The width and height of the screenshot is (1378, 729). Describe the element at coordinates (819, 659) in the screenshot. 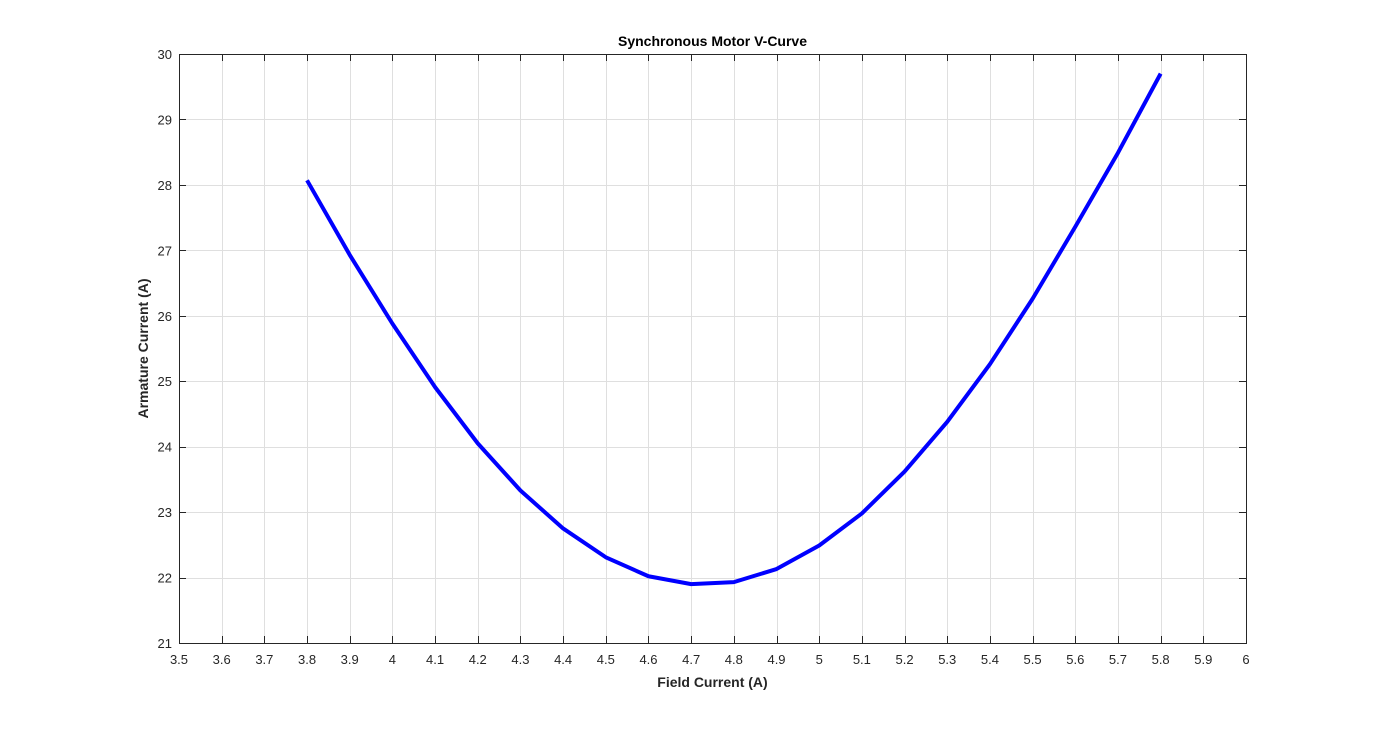

I see `x-tick-label: 5` at that location.